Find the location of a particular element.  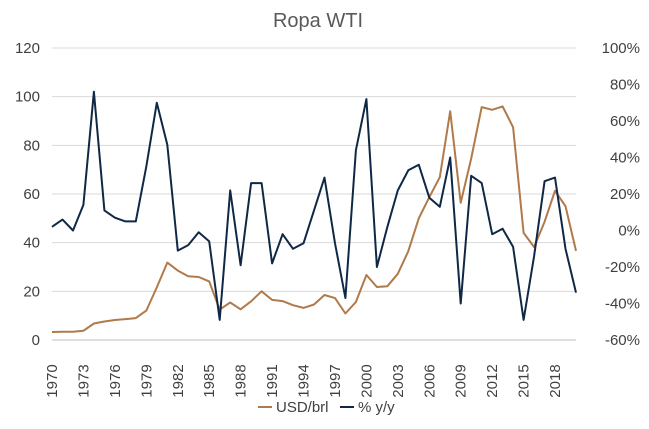

left-tick-label: 20 is located at coordinates (31, 291).